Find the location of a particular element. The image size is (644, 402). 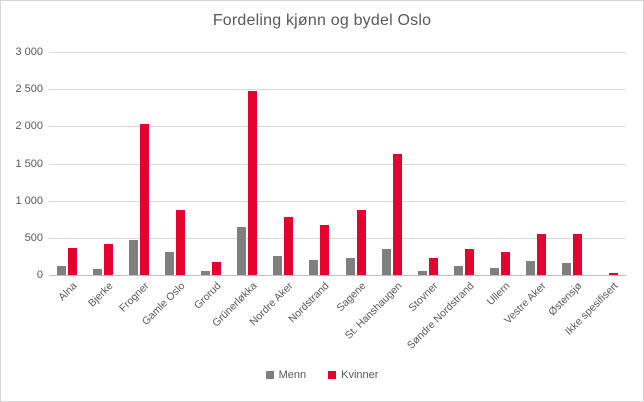

y-axis-tick-label: 2 000 is located at coordinates (29, 126).